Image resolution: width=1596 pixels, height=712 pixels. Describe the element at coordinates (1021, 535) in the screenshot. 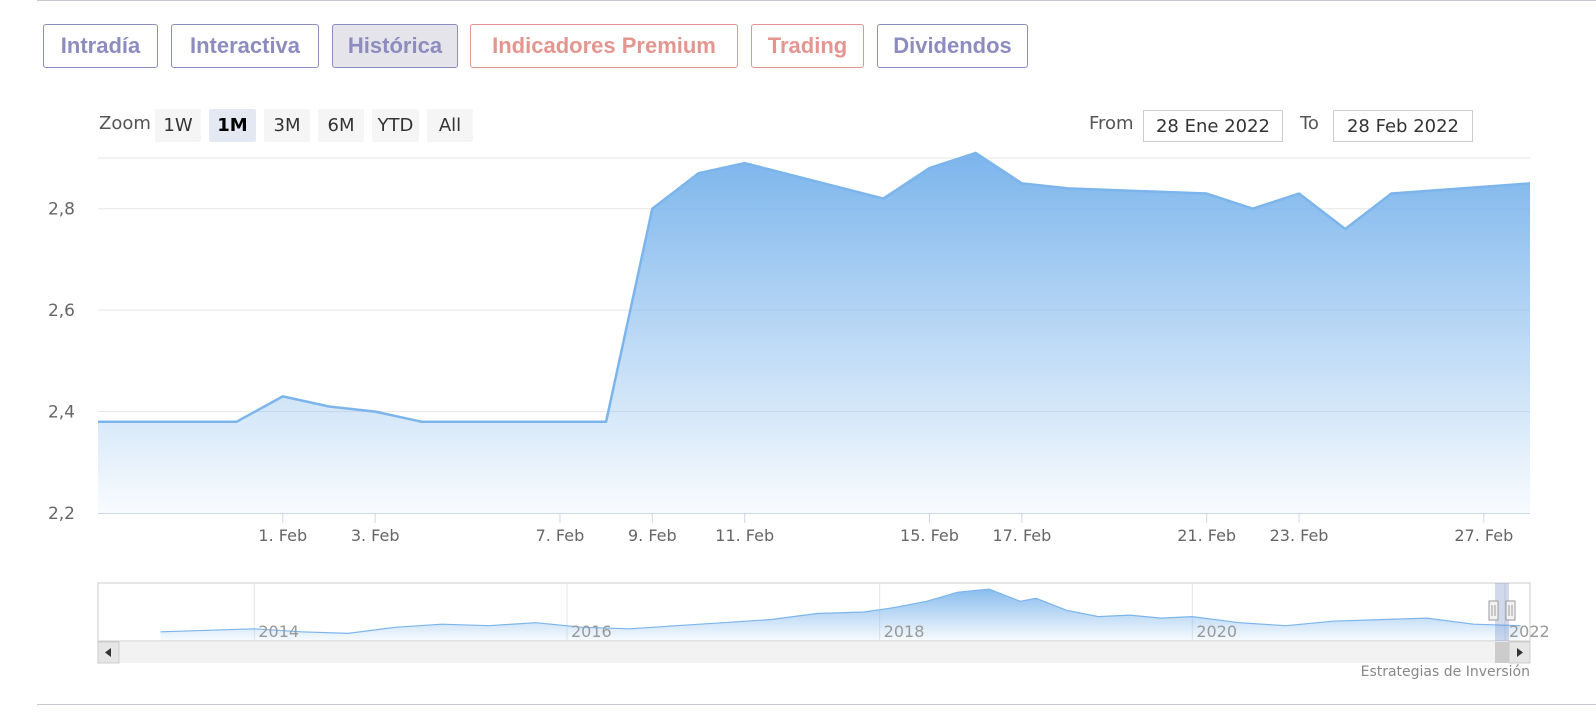

I see `x-tick-label: 17. Feb` at that location.